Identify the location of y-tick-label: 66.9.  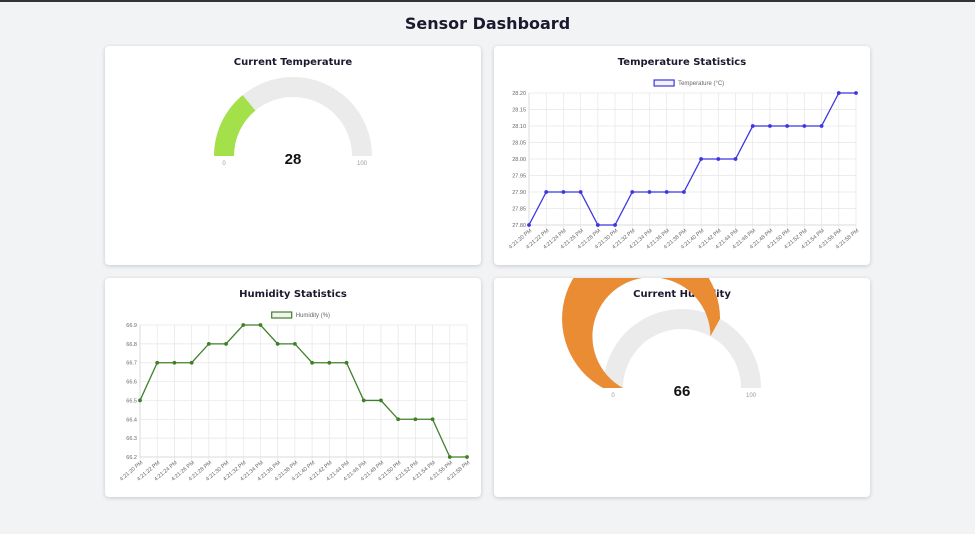
(131, 326).